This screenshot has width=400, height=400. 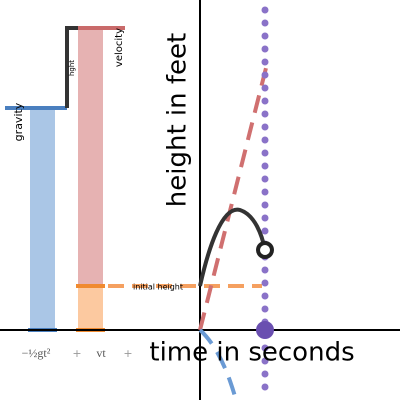 I want to click on velocity-label: velocity, so click(x=119, y=47).